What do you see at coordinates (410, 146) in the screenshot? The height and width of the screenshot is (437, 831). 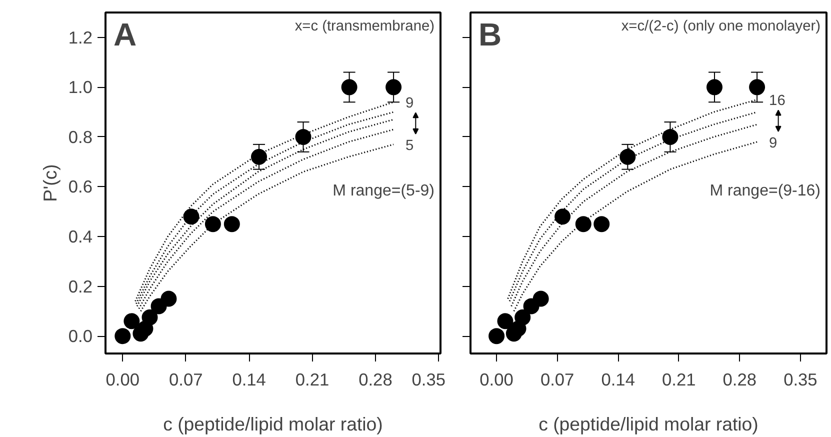 I see `annotation: 5` at bounding box center [410, 146].